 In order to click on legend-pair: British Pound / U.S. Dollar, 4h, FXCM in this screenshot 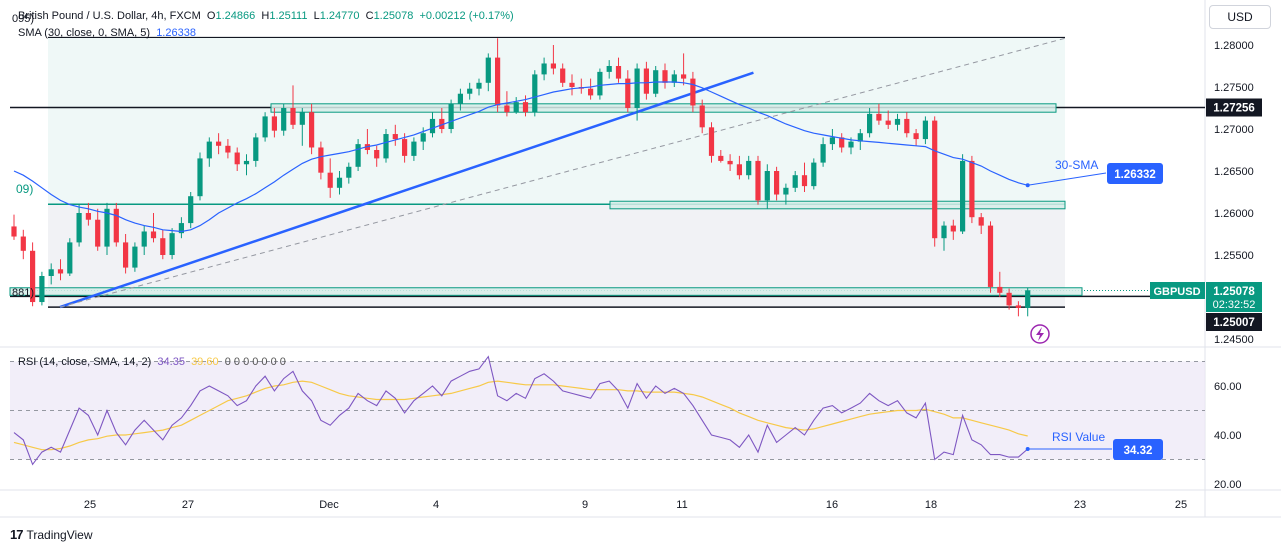, I will do `click(109, 16)`.